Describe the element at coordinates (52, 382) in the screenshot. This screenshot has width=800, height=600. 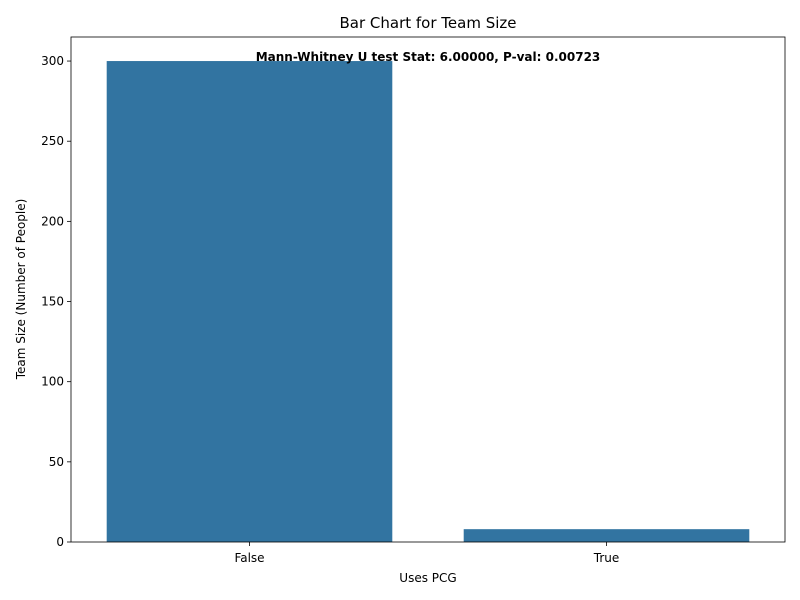
I see `y-tick-label-100: 100` at that location.